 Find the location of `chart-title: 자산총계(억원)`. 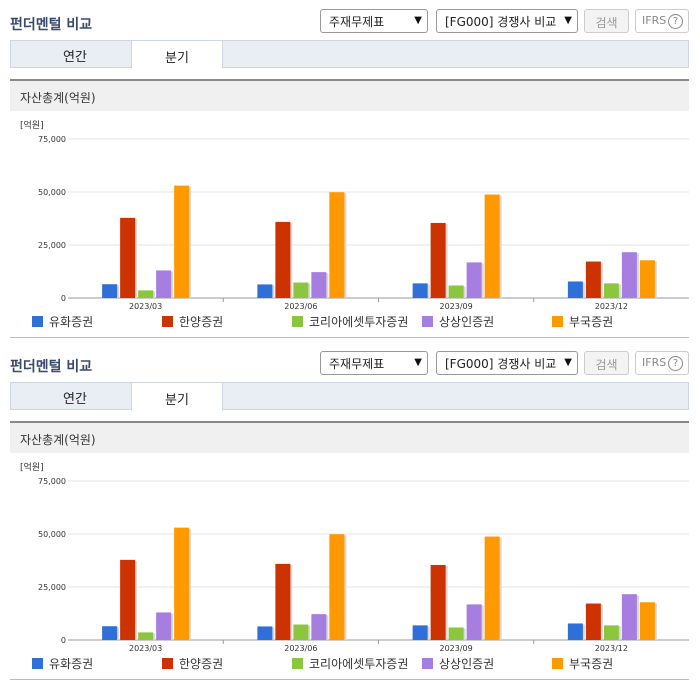

chart-title: 자산총계(억원) is located at coordinates (349, 96).